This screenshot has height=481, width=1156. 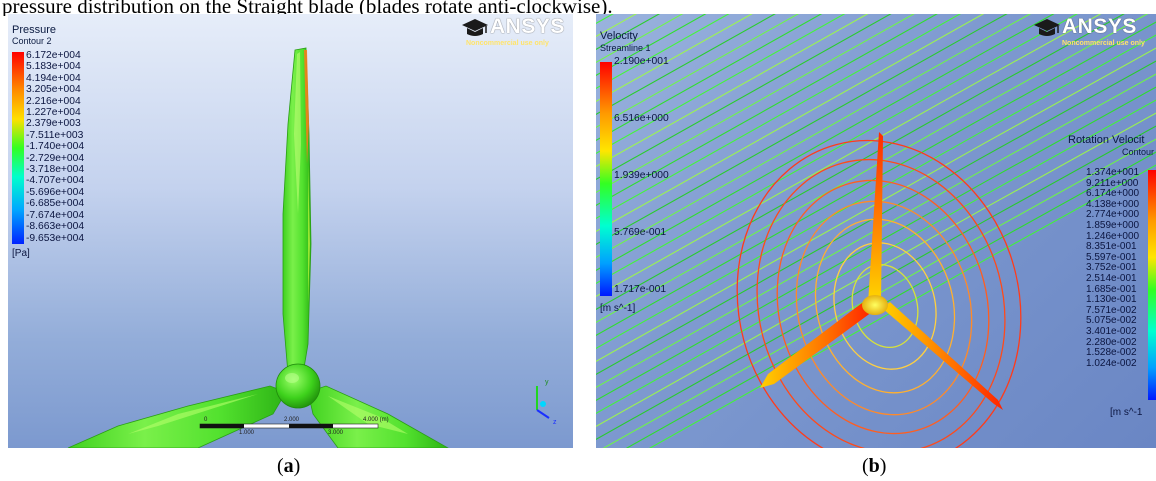 I want to click on blade-lower-right, so click(x=942, y=356).